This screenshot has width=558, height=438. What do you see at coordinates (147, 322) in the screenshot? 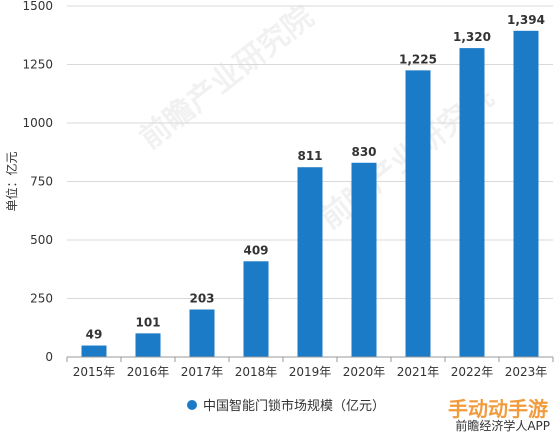
I see `data-label: 101` at bounding box center [147, 322].